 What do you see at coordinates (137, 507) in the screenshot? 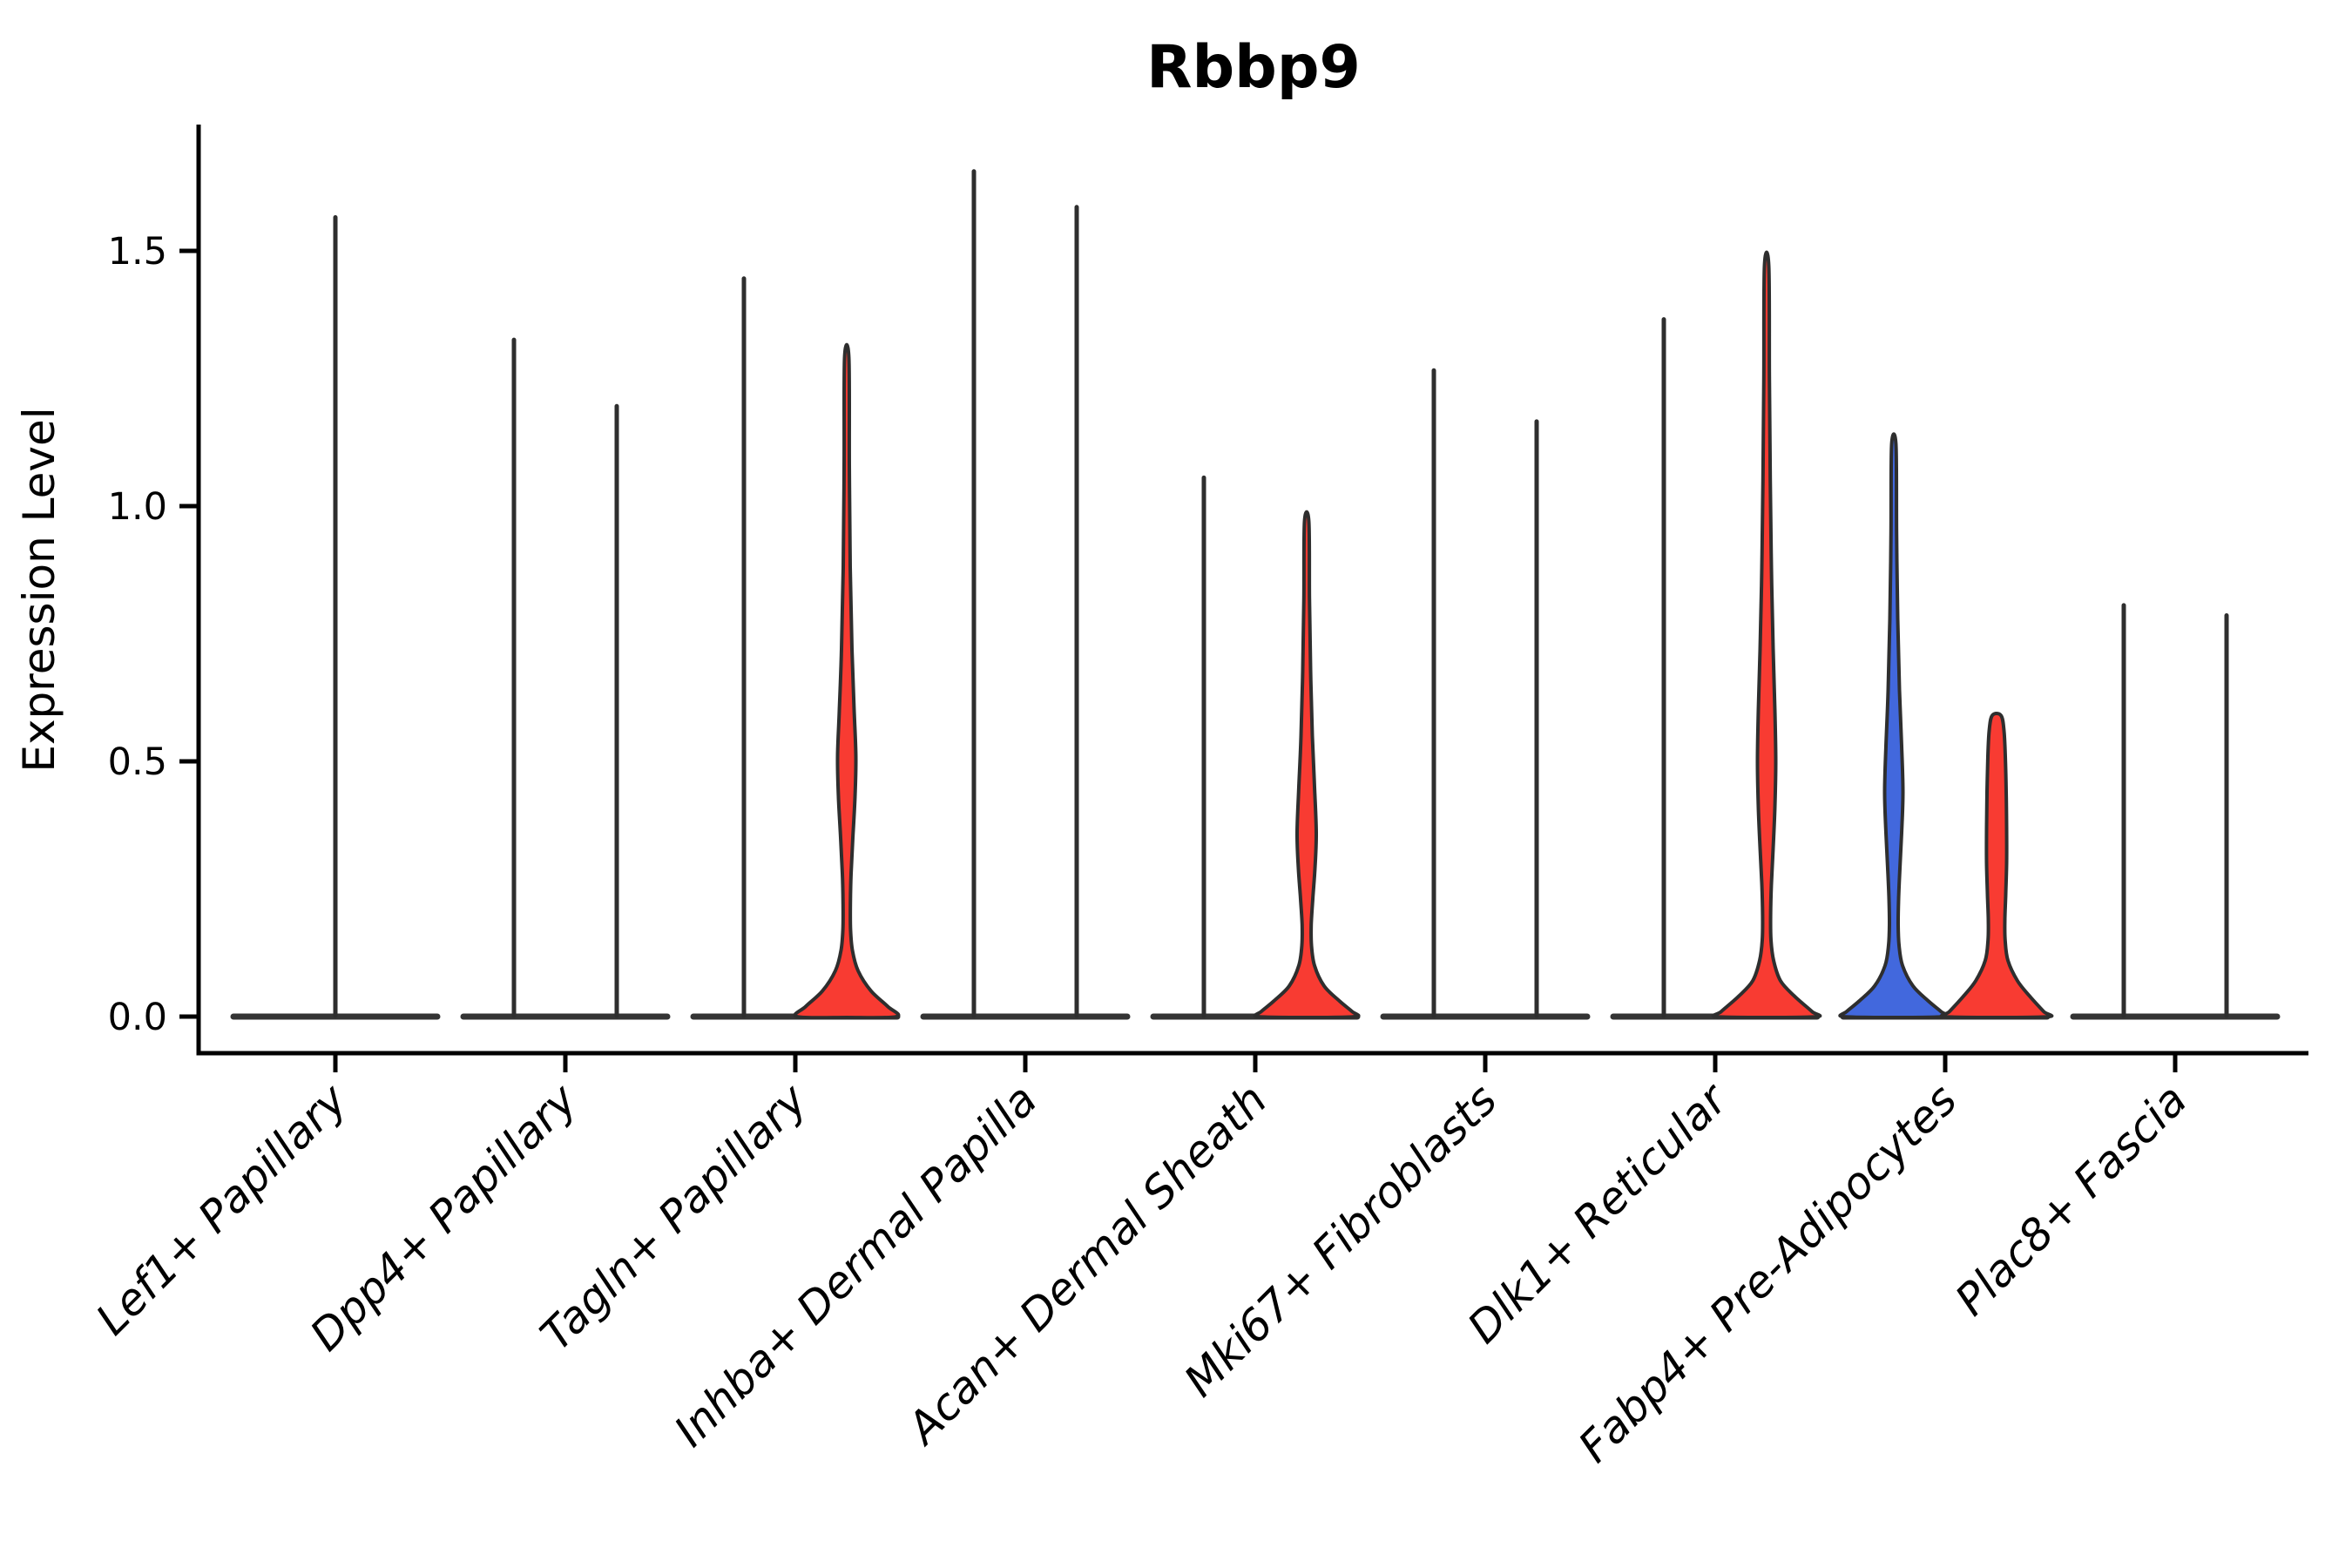
I see `y-tick-label: 1.0` at bounding box center [137, 507].